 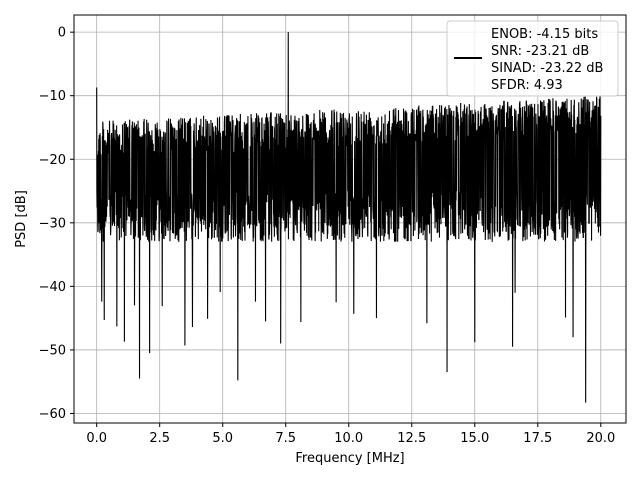 I want to click on y-tick-label: −60, so click(x=52, y=414).